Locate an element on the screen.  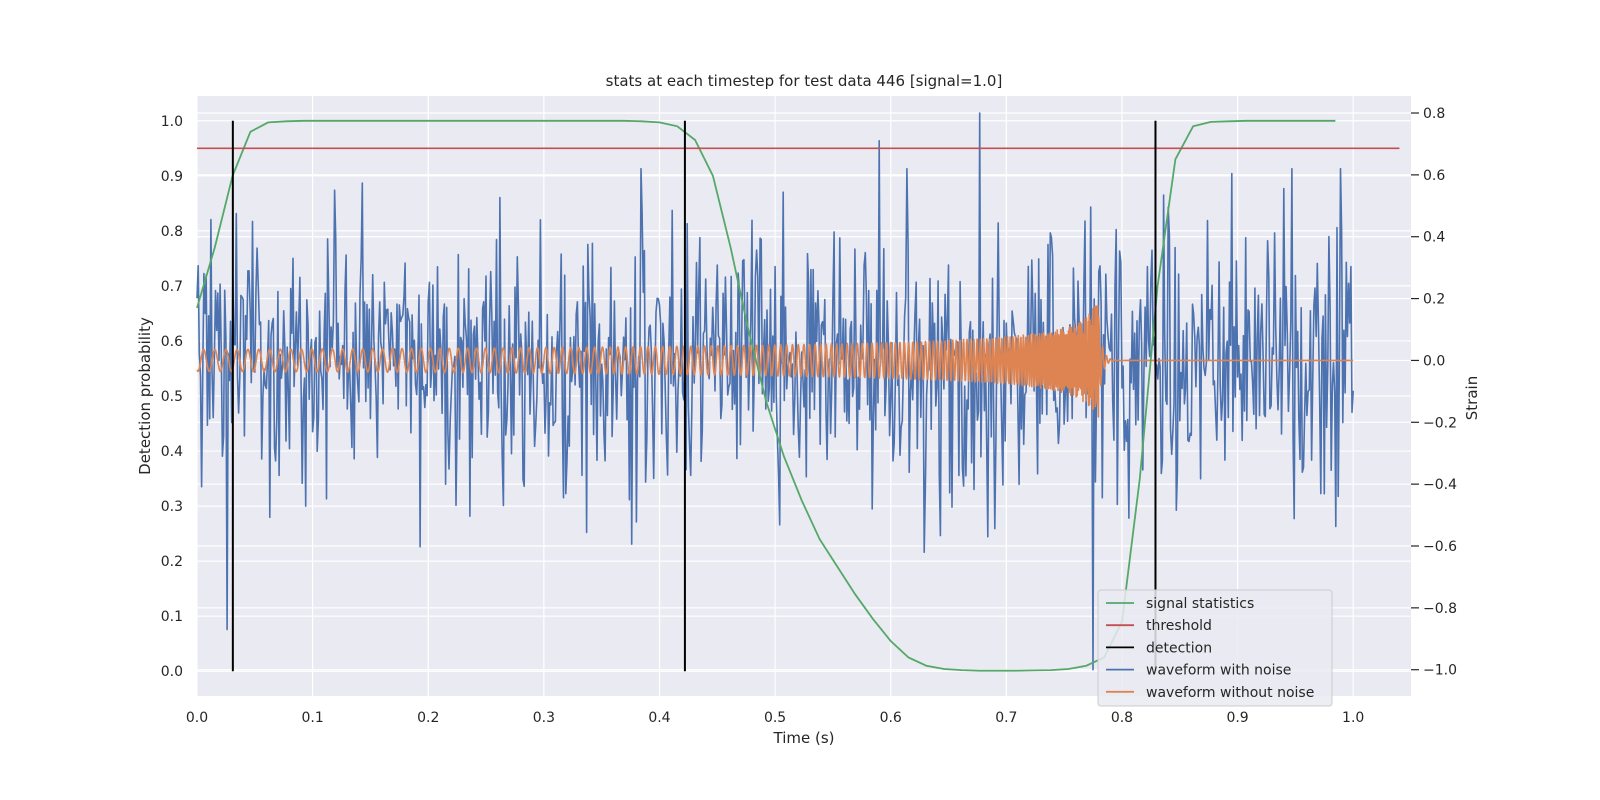
y-right-axis-title: Strain is located at coordinates (1472, 398).